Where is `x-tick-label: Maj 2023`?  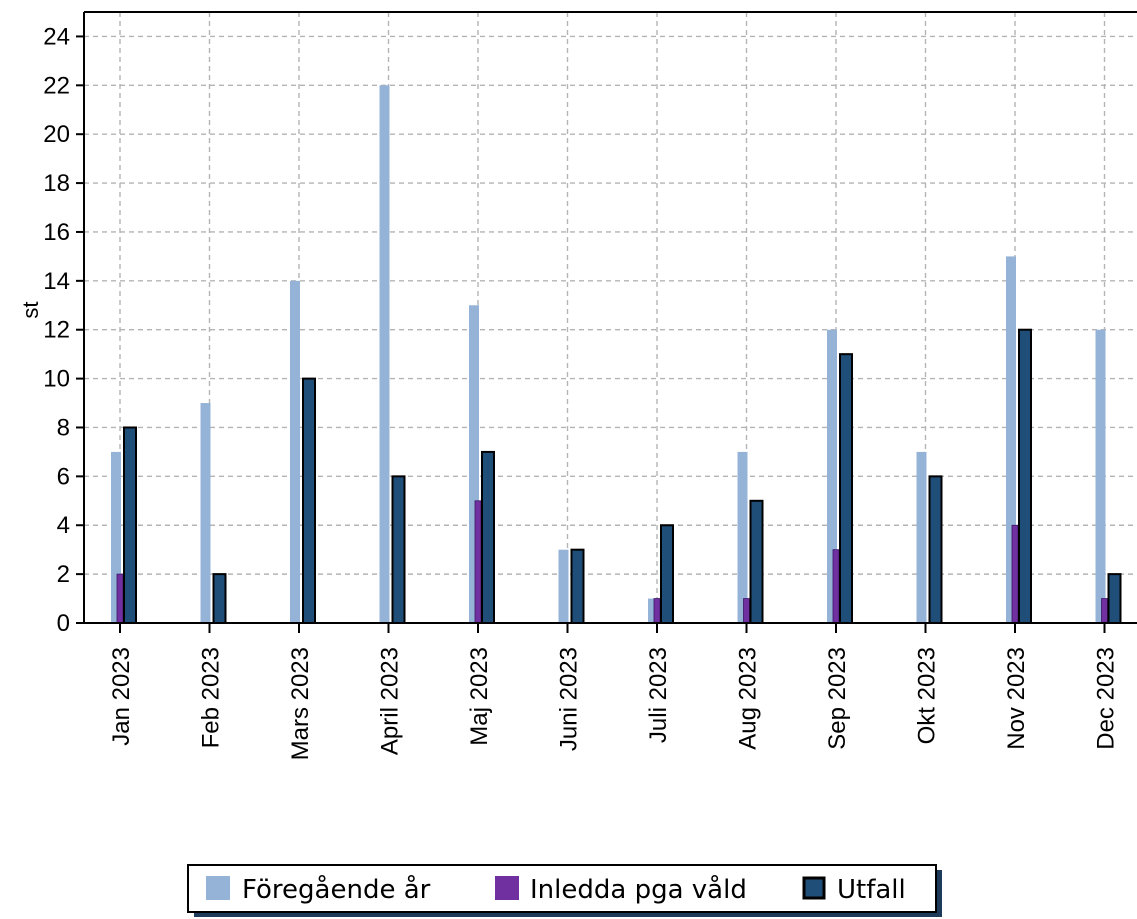
x-tick-label: Maj 2023 is located at coordinates (479, 696).